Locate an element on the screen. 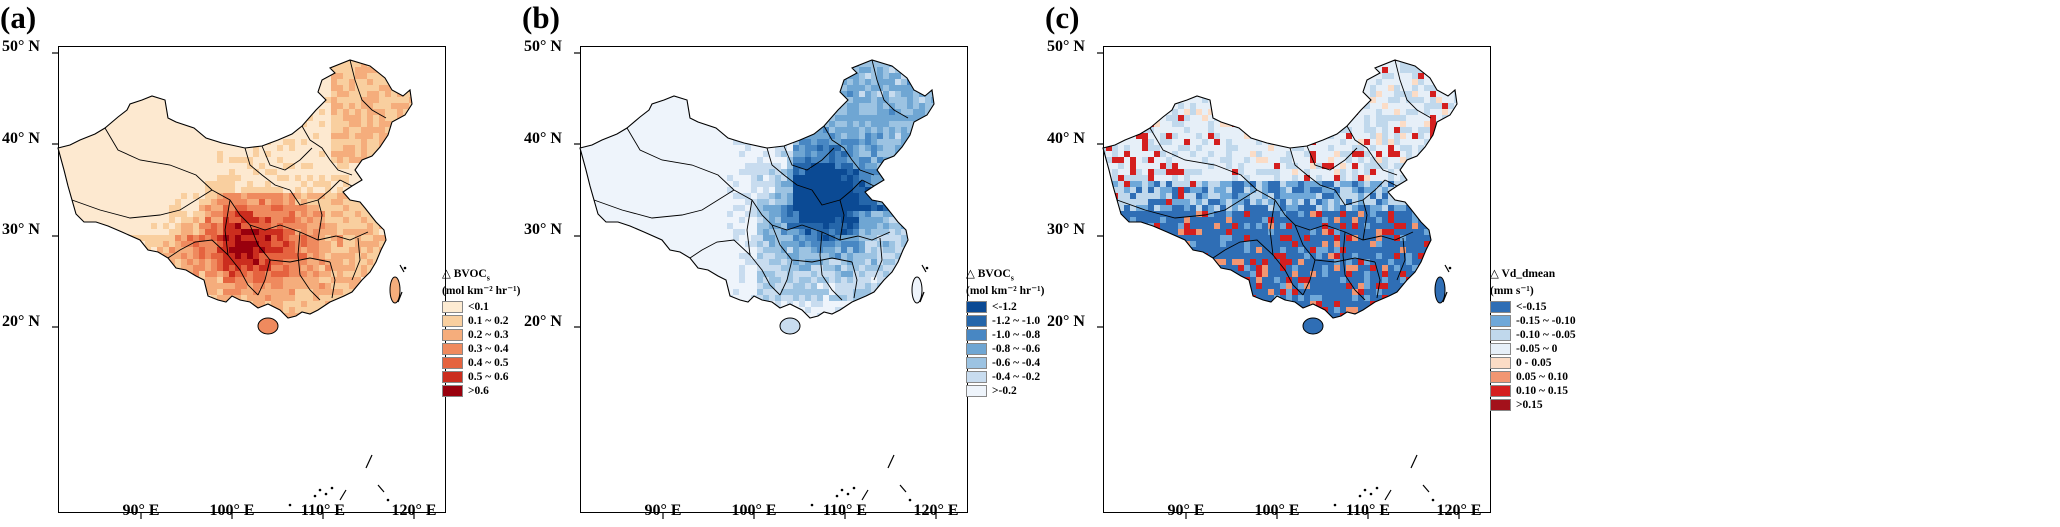 The width and height of the screenshot is (2060, 527). map-fill is located at coordinates (1280, 189).